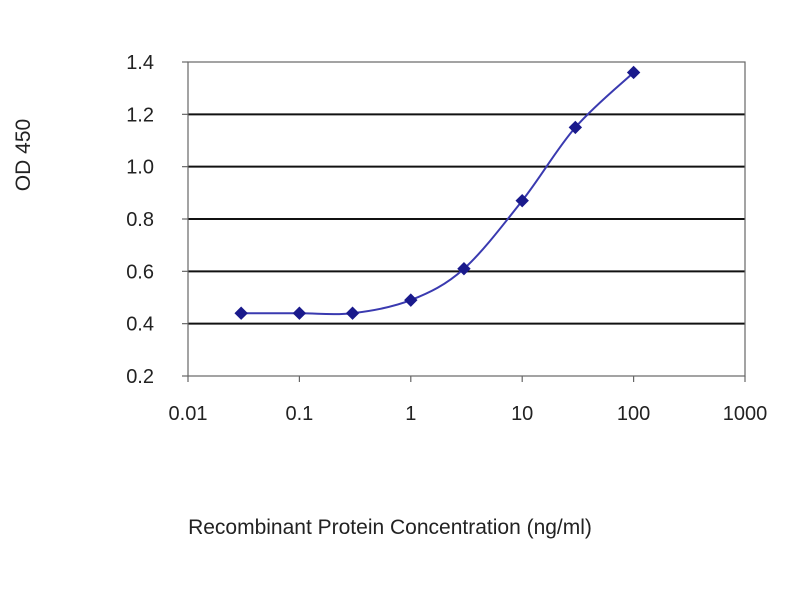 This screenshot has width=800, height=600. What do you see at coordinates (140, 63) in the screenshot?
I see `y-tick-label-6: 1.4` at bounding box center [140, 63].